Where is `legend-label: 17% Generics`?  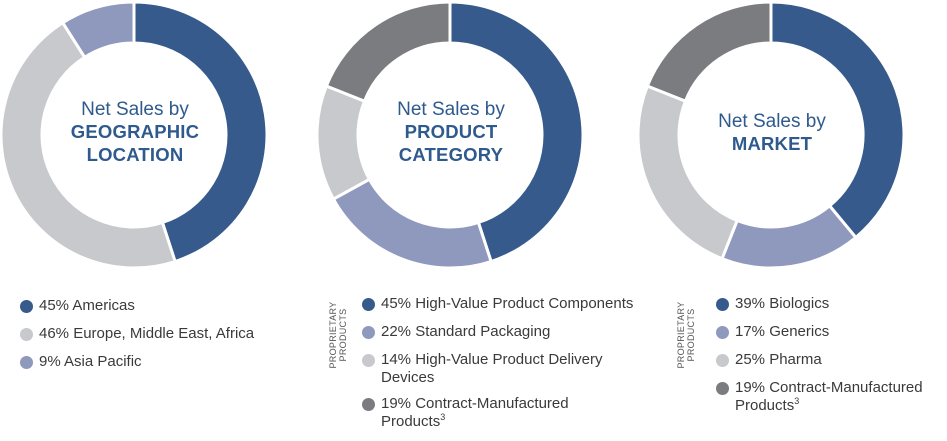
legend-label: 17% Generics is located at coordinates (782, 331).